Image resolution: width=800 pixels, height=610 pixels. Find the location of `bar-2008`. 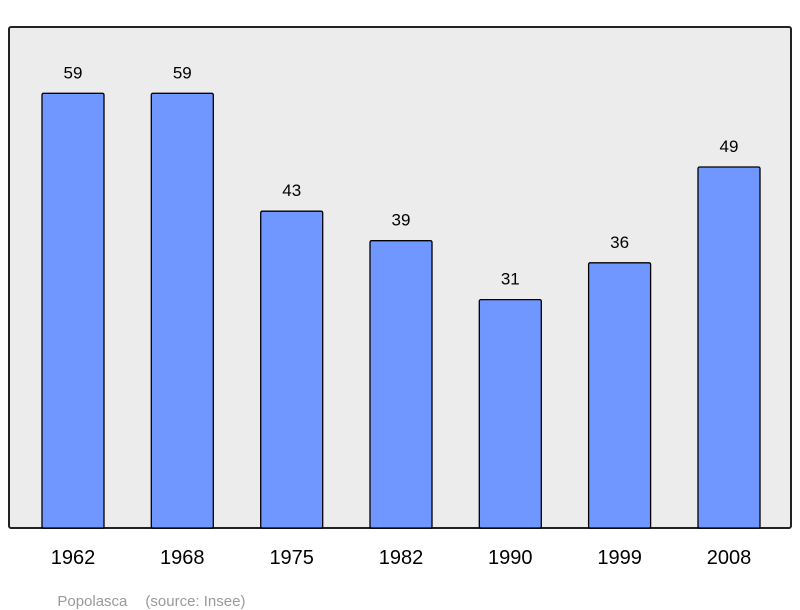

bar-2008 is located at coordinates (729, 347).